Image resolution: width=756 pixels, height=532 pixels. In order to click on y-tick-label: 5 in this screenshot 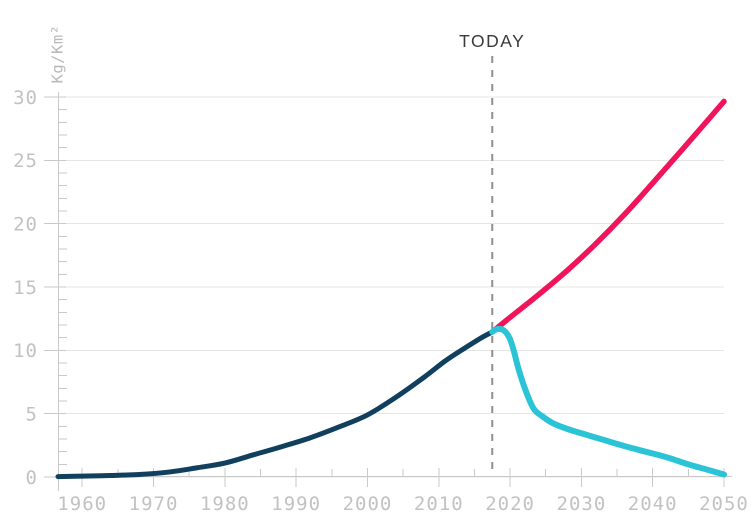, I will do `click(32, 415)`.